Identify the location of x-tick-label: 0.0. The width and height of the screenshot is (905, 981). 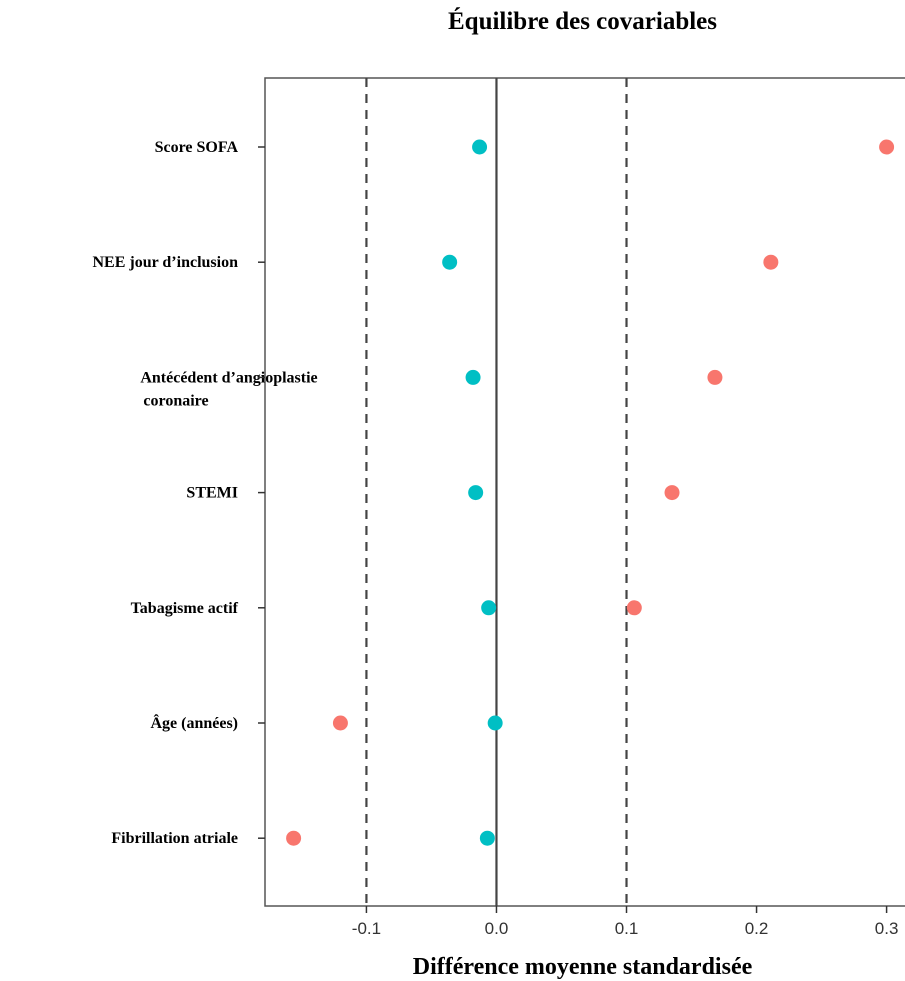
(497, 928).